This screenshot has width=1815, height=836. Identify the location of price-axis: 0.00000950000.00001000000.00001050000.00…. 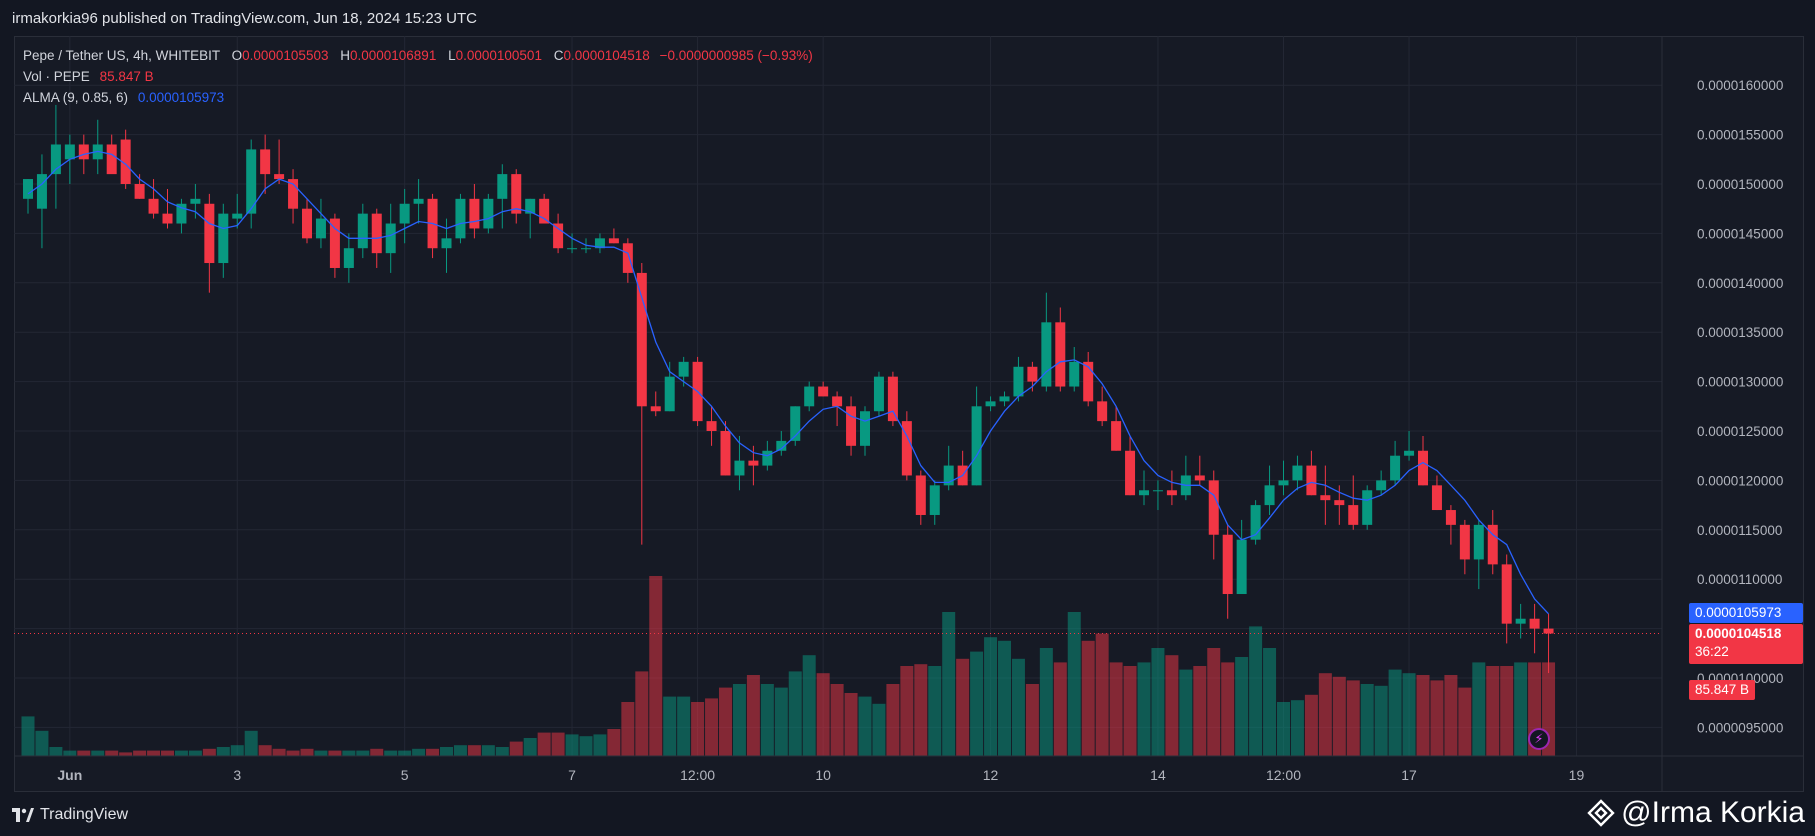
(1740, 406).